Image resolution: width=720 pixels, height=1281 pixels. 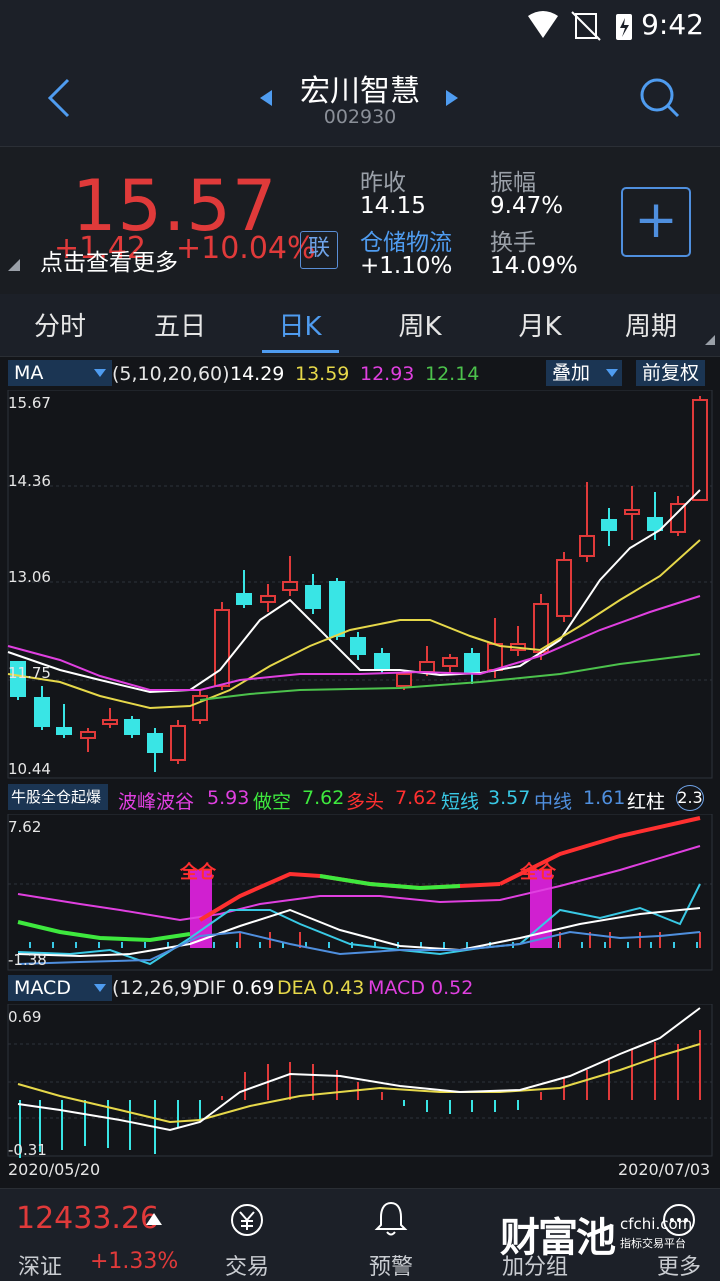 I want to click on macd-axis-bottom: -0.31, so click(x=27, y=1150).